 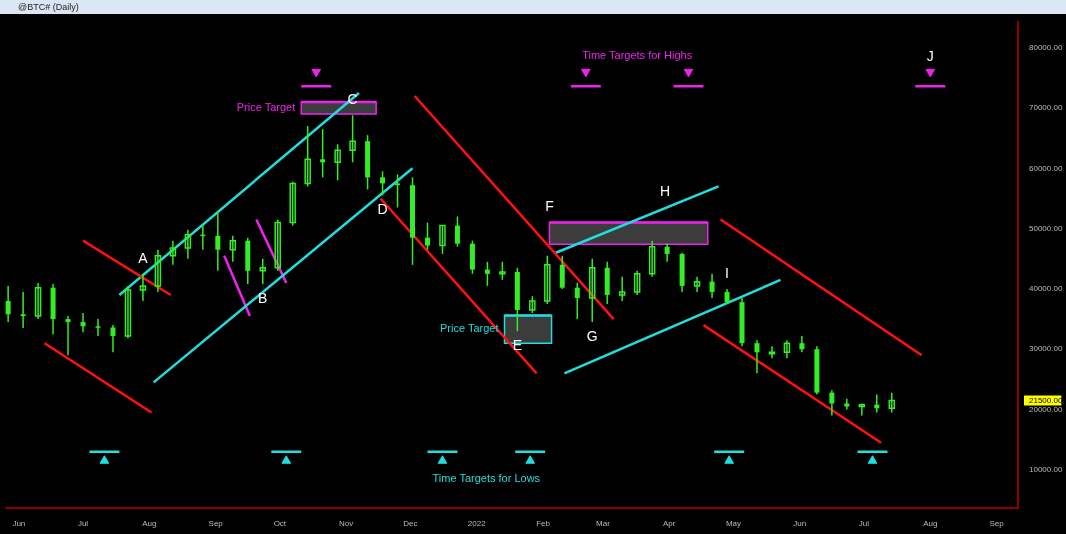 I want to click on y-tick-label: 20000.00, so click(x=1046, y=409).